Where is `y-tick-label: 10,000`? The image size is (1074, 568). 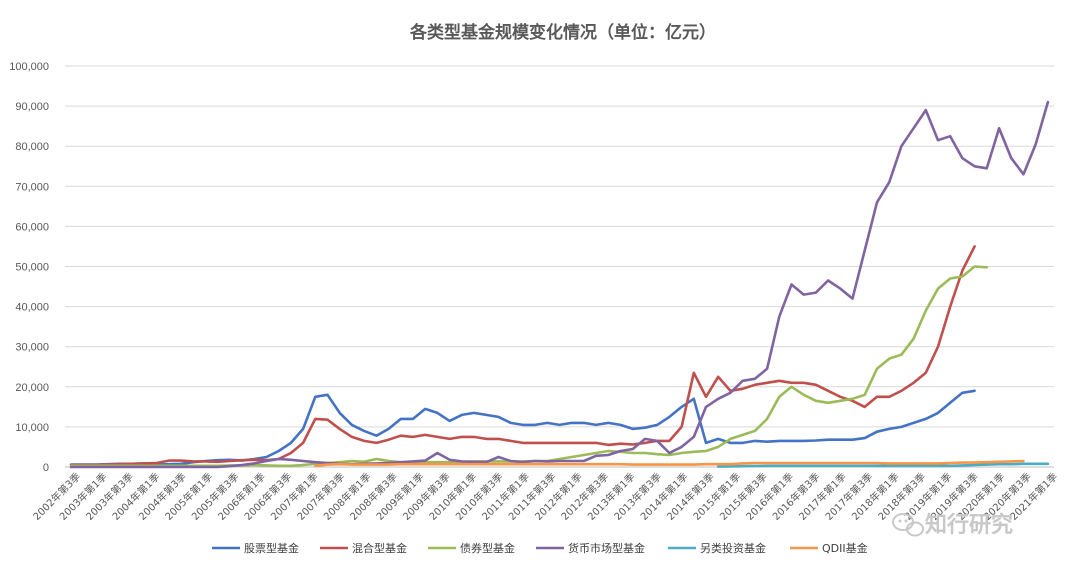
y-tick-label: 10,000 is located at coordinates (32, 428).